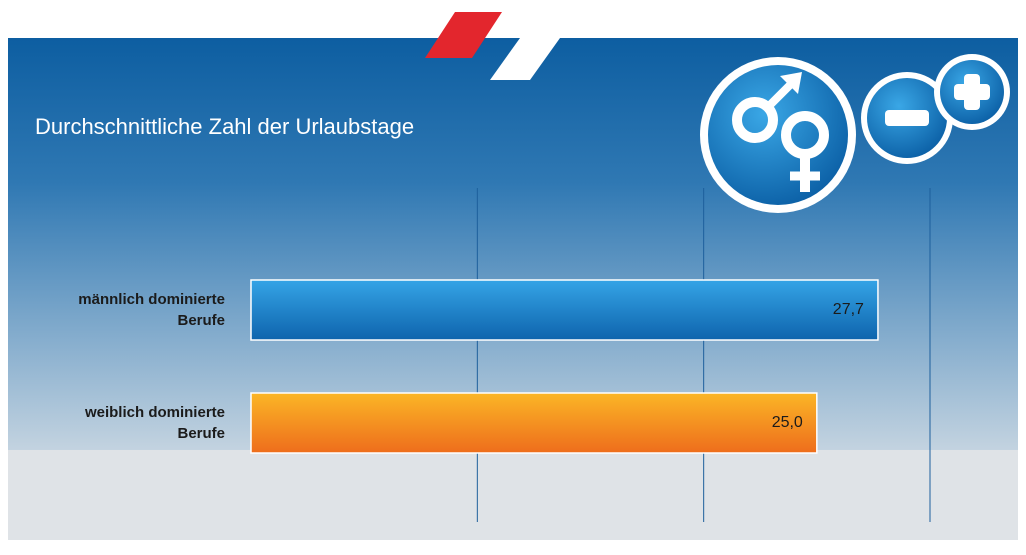 This screenshot has height=555, width=1026. I want to click on value-label: 25,0, so click(787, 422).